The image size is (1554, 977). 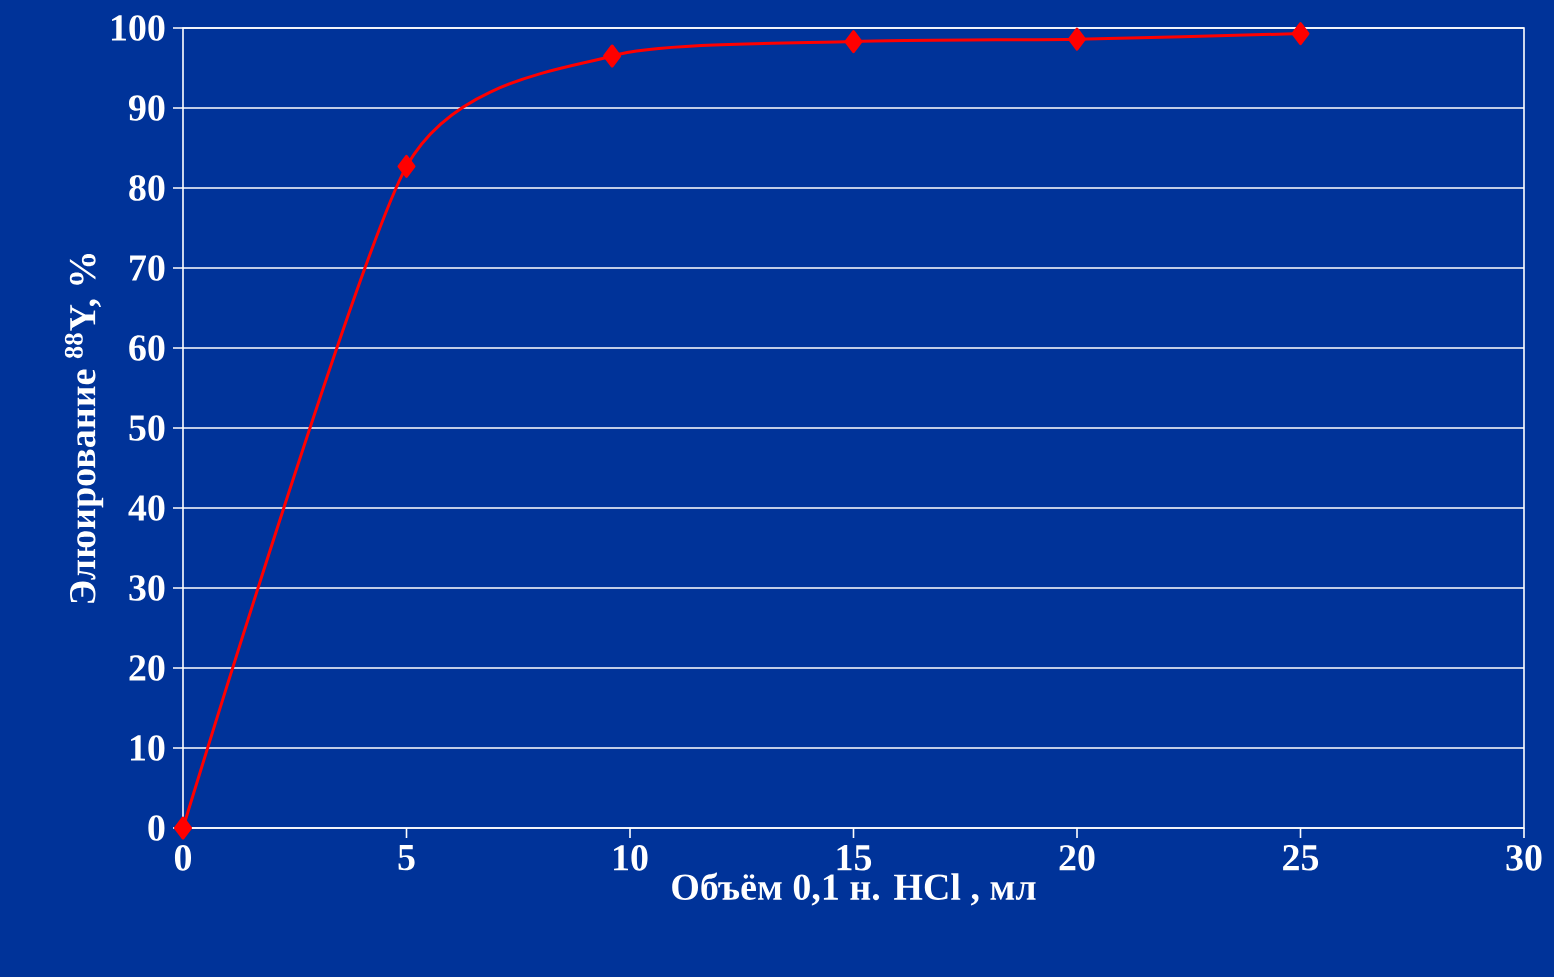 What do you see at coordinates (1301, 858) in the screenshot?
I see `x-tick-label: 25` at bounding box center [1301, 858].